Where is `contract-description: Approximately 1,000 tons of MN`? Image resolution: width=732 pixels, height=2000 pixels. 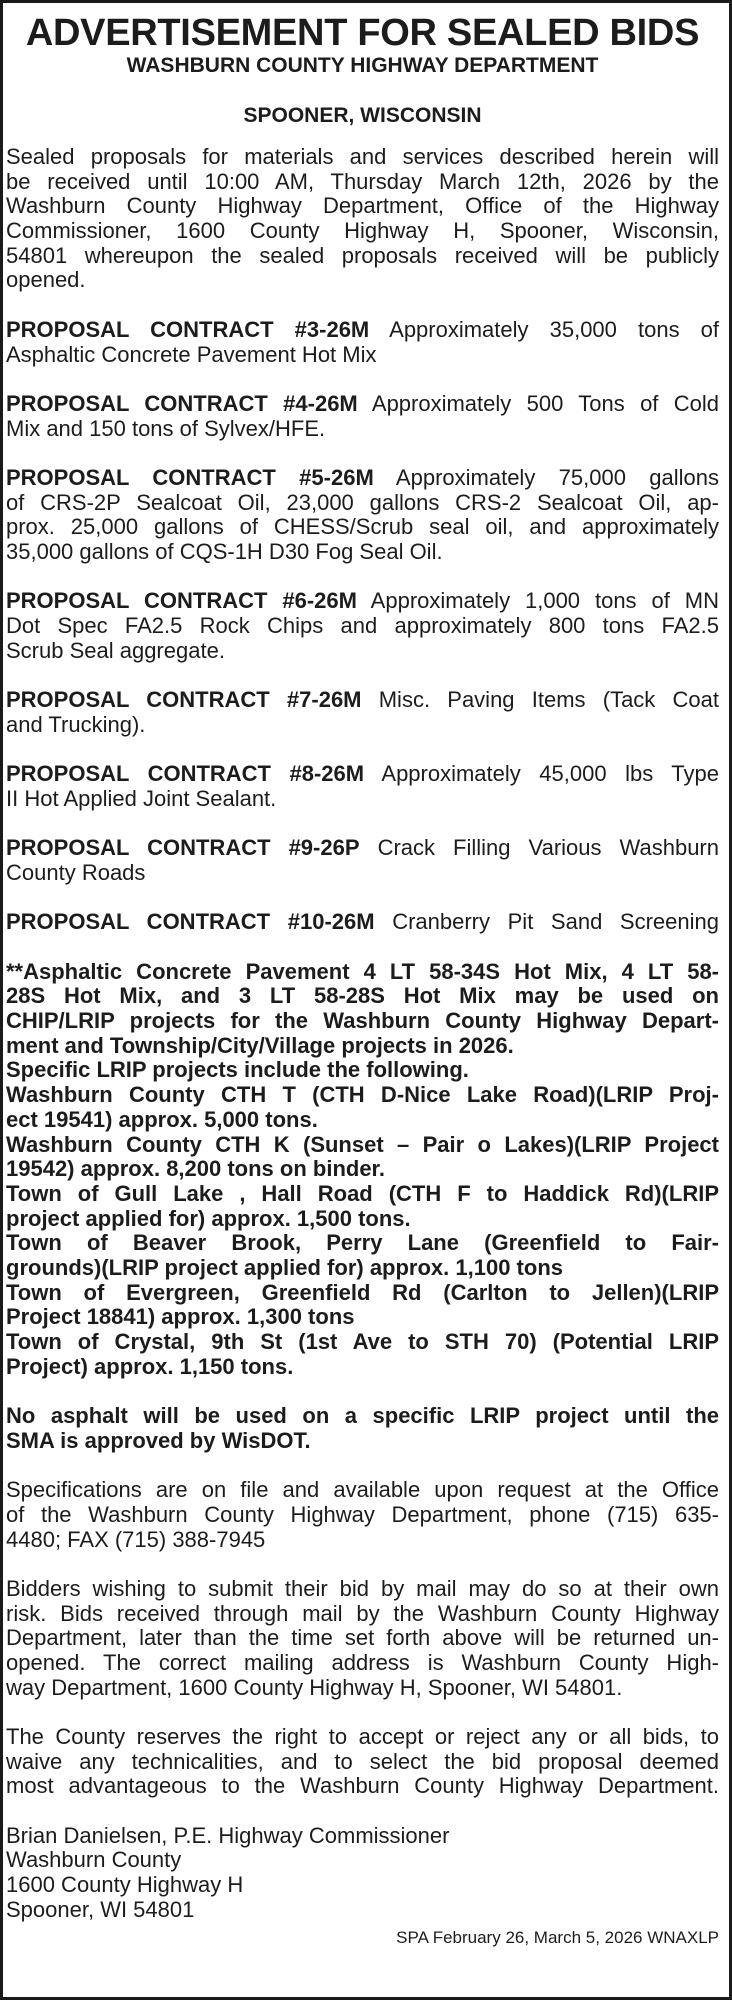 contract-description: Approximately 1,000 tons of MN is located at coordinates (544, 601).